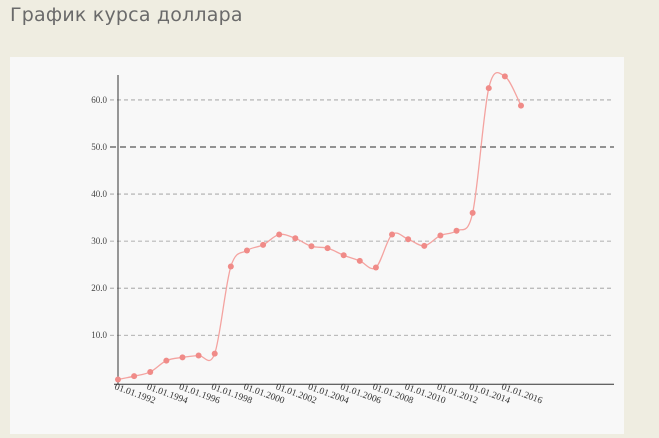 The width and height of the screenshot is (659, 438). I want to click on y-tick-label: 30.0, so click(99, 241).